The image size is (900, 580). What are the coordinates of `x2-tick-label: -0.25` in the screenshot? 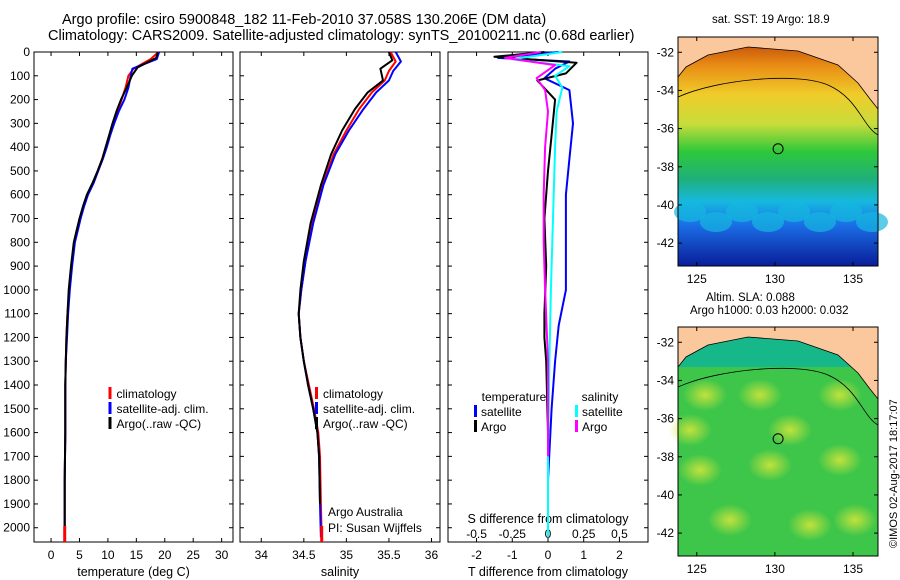 It's located at (513, 534).